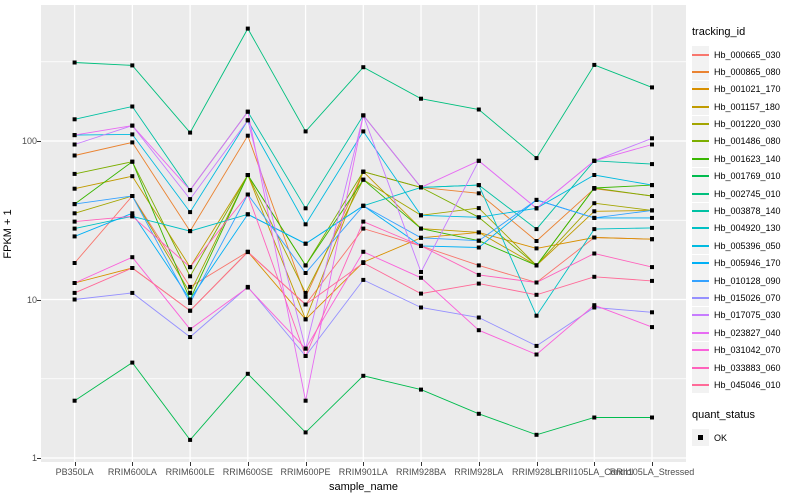 The height and width of the screenshot is (500, 800). What do you see at coordinates (747, 350) in the screenshot?
I see `legend-item-label: Hb_031042_070` at bounding box center [747, 350].